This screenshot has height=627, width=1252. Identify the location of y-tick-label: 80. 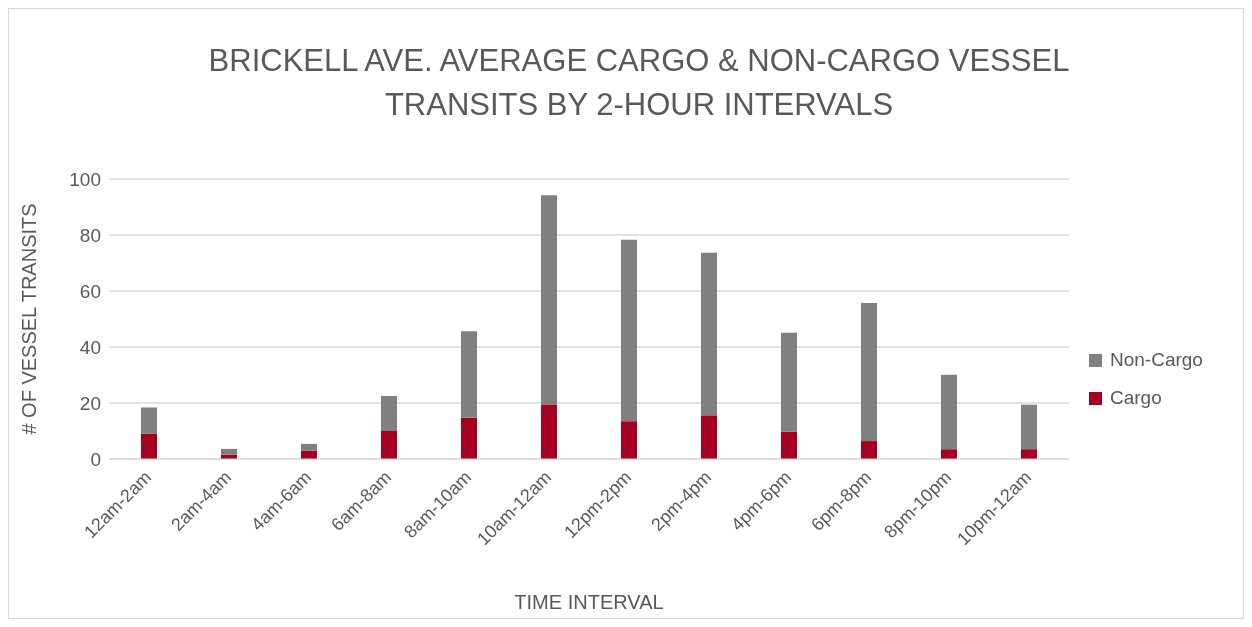
(90, 235).